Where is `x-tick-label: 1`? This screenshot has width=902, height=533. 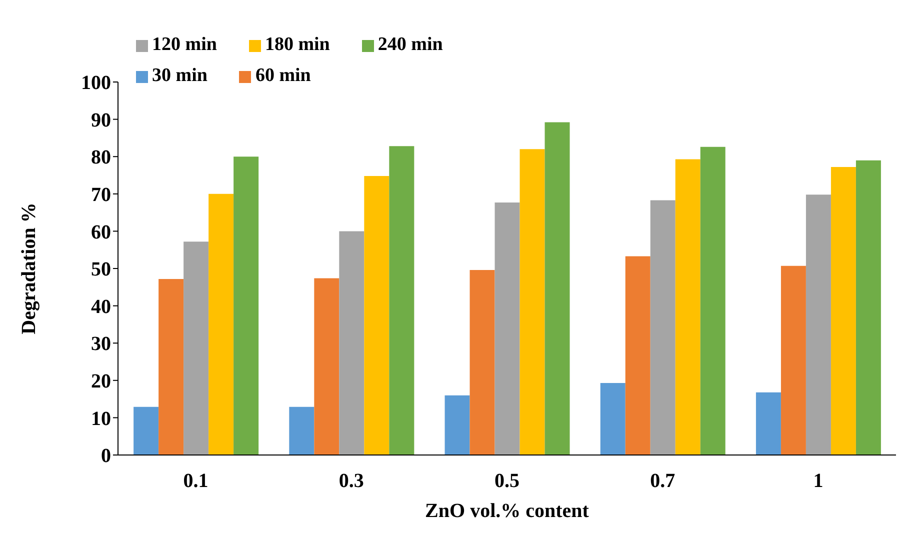
x-tick-label: 1 is located at coordinates (818, 481).